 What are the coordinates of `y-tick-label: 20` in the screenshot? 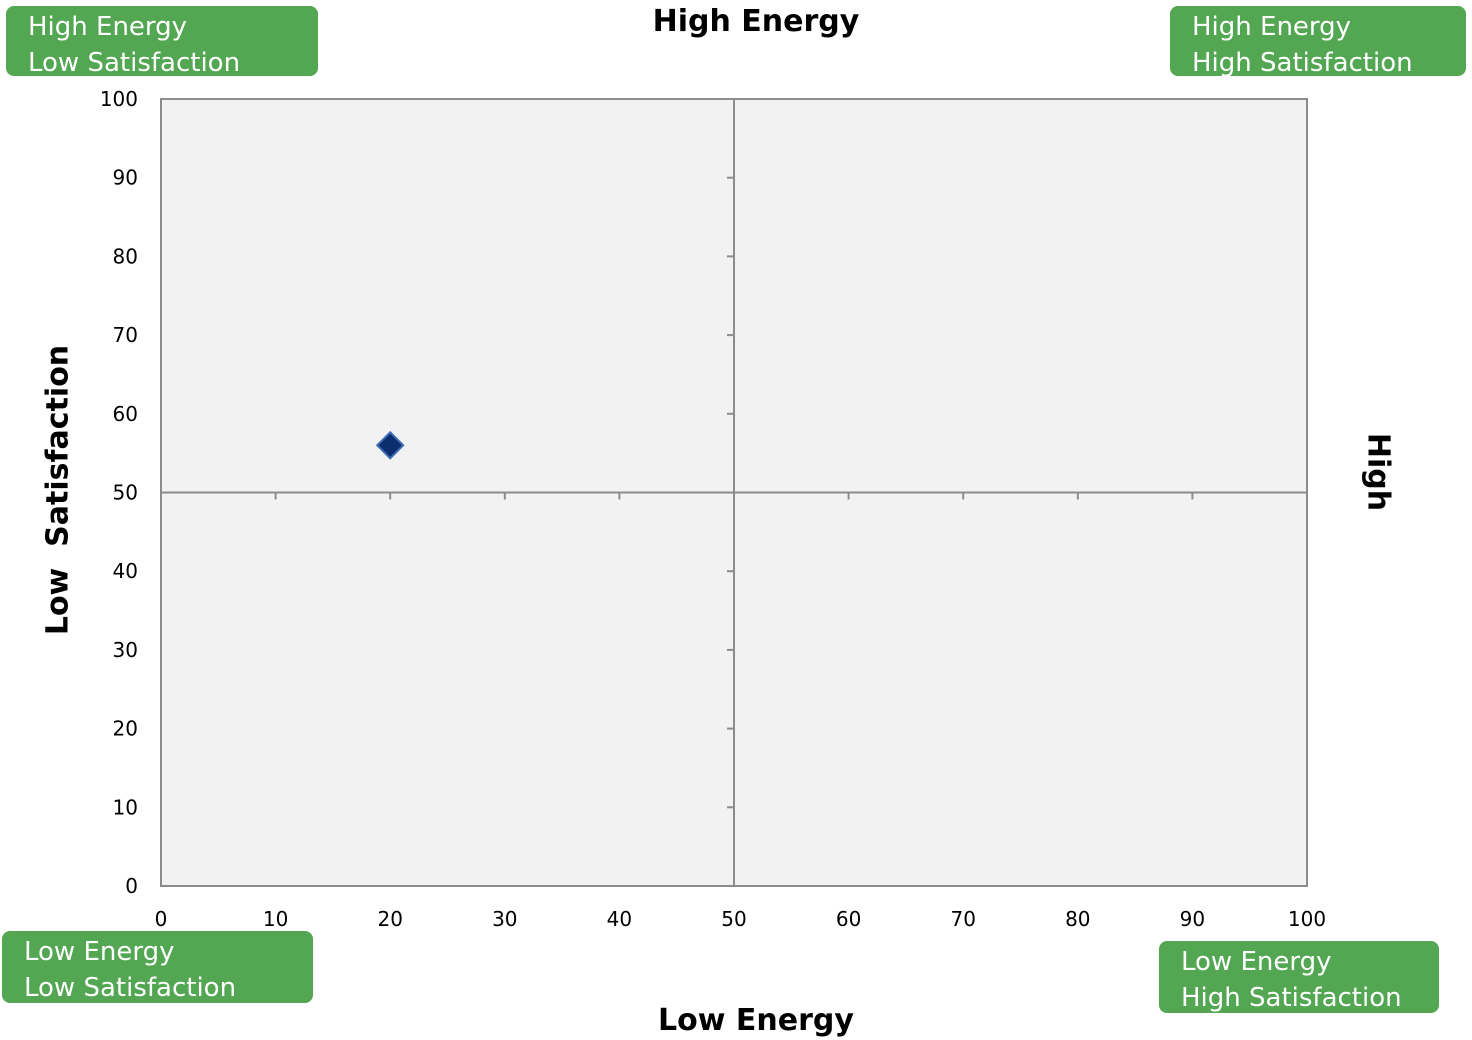 It's located at (125, 729).